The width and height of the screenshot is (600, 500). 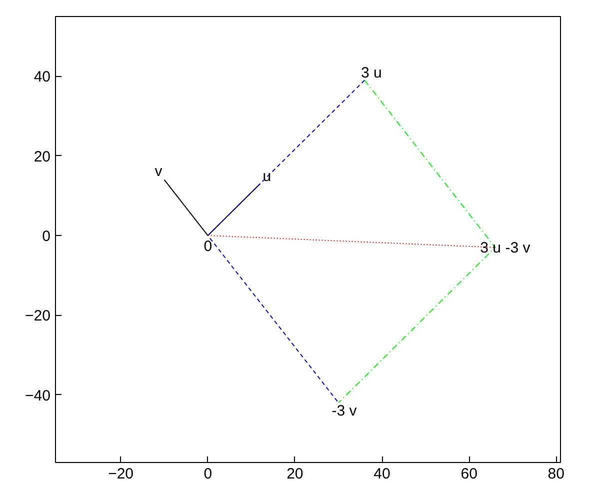 What do you see at coordinates (46, 237) in the screenshot?
I see `y-tick-label: 0` at bounding box center [46, 237].